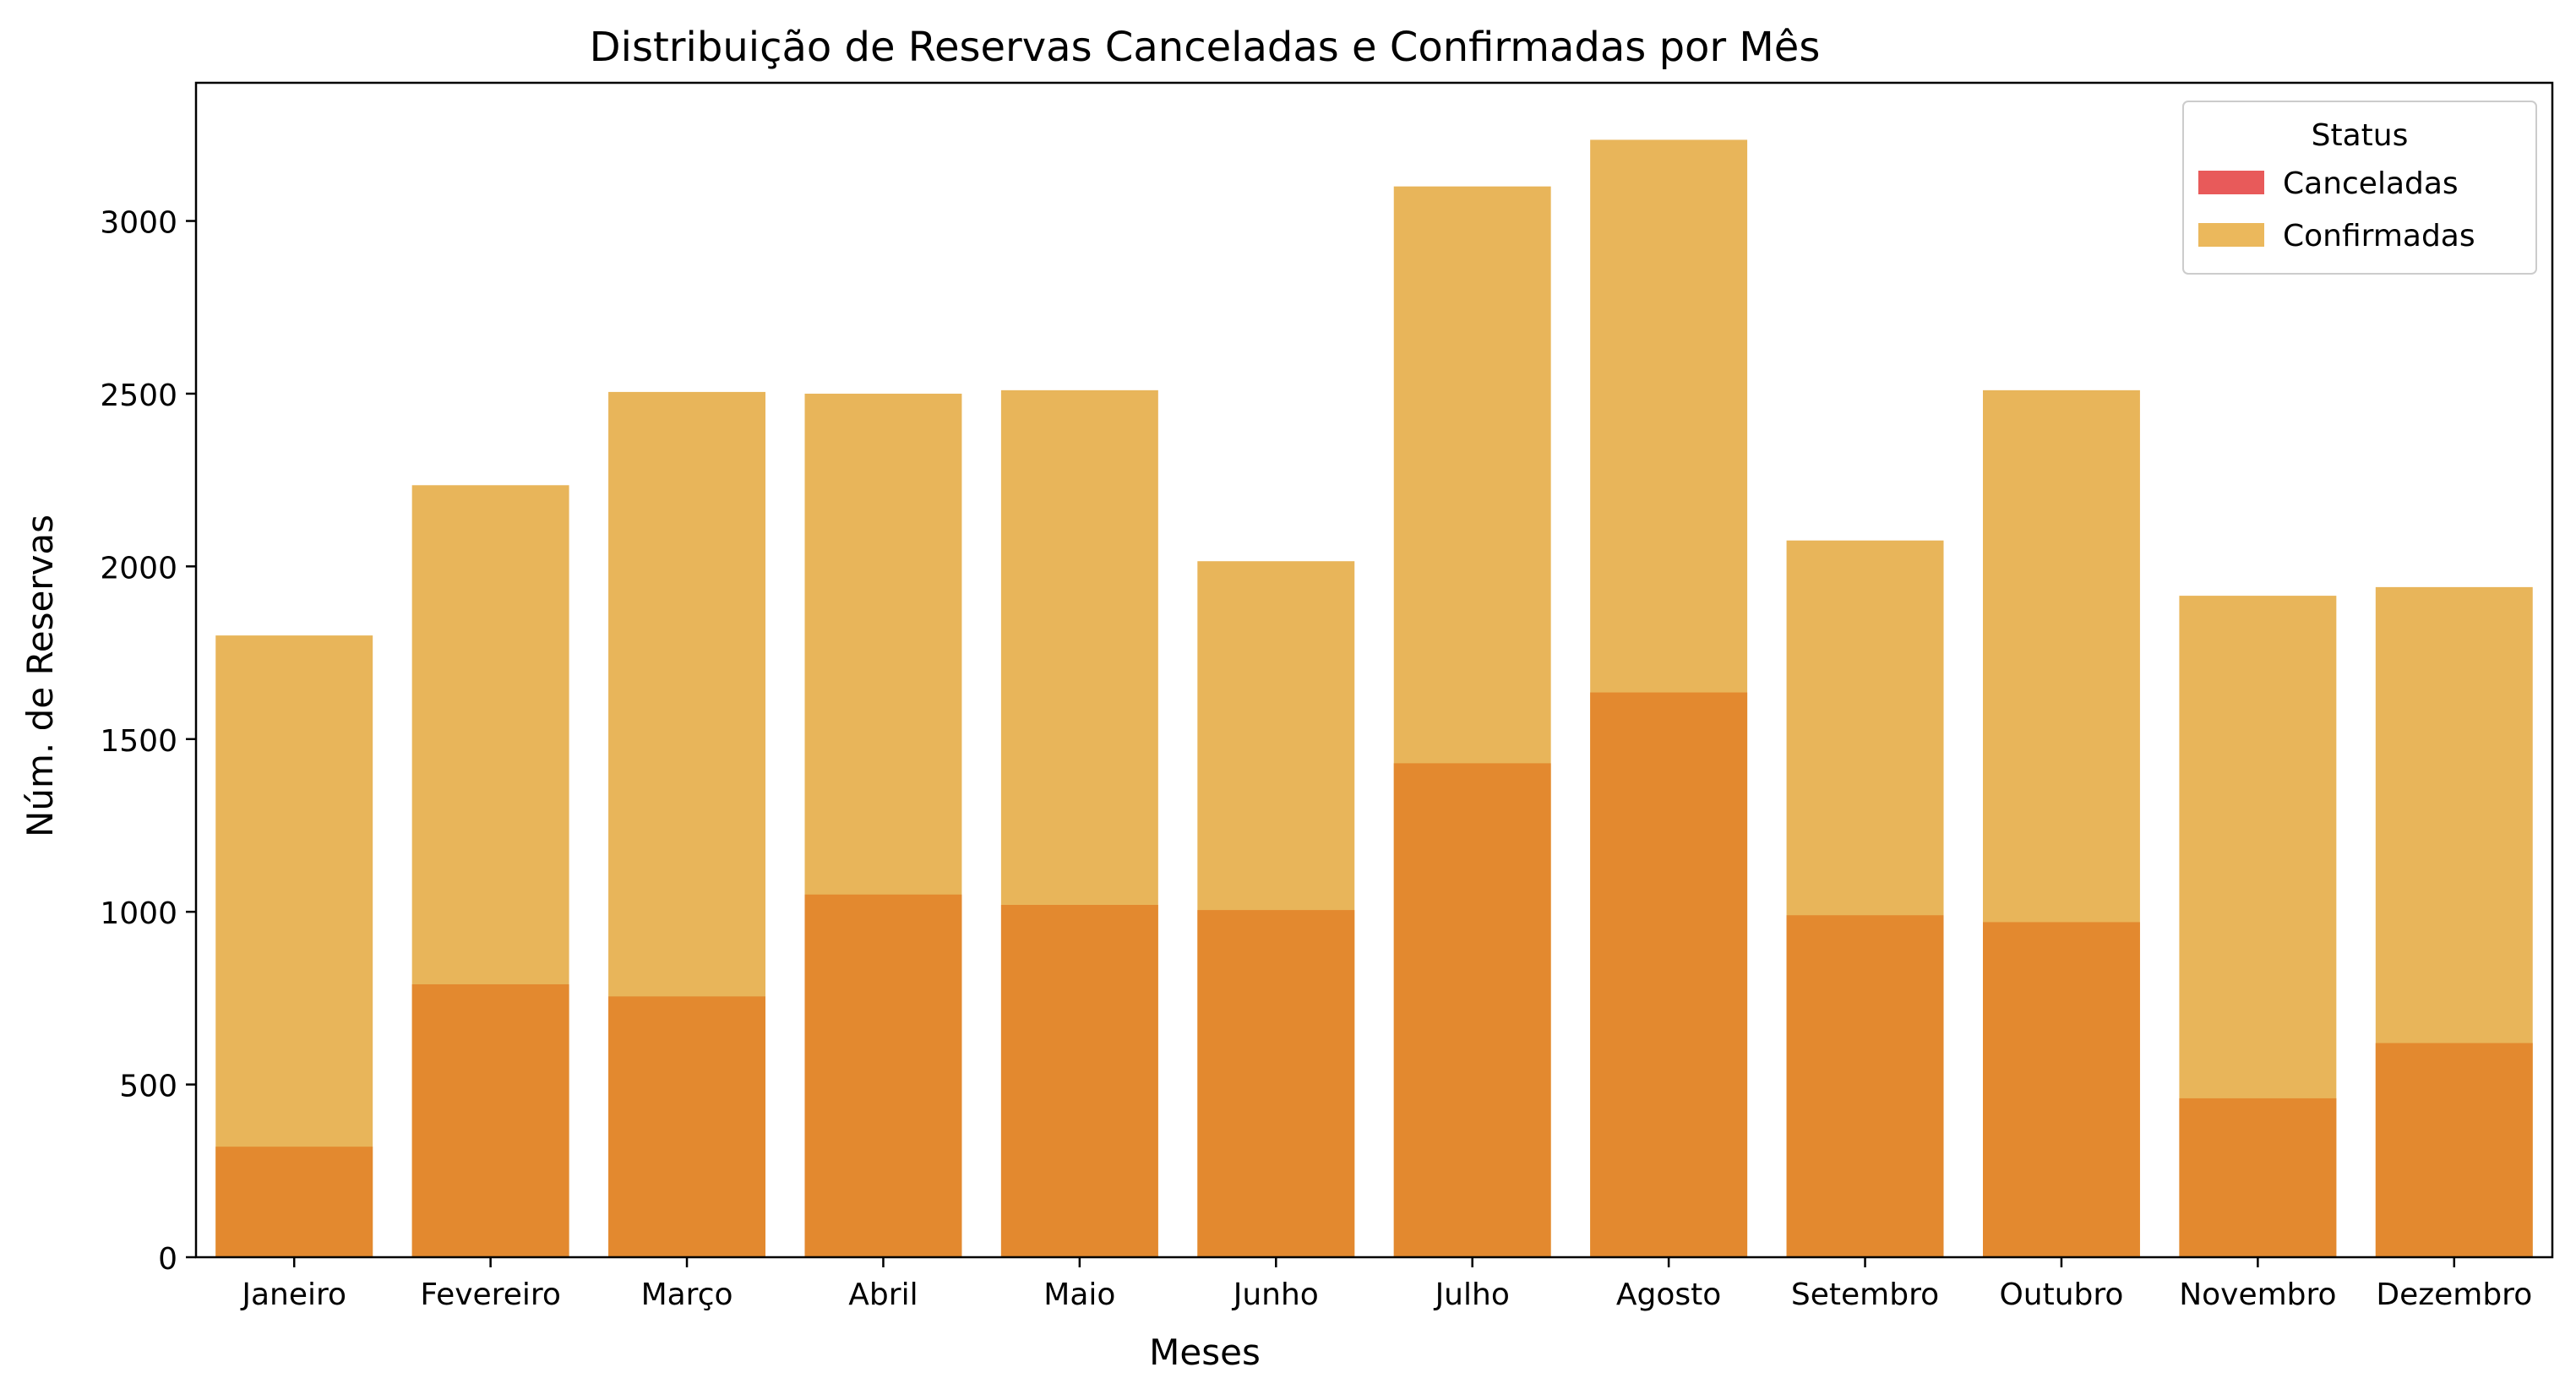 This screenshot has width=2576, height=1400. Describe the element at coordinates (1668, 1294) in the screenshot. I see `x-tick-label: Agosto` at that location.